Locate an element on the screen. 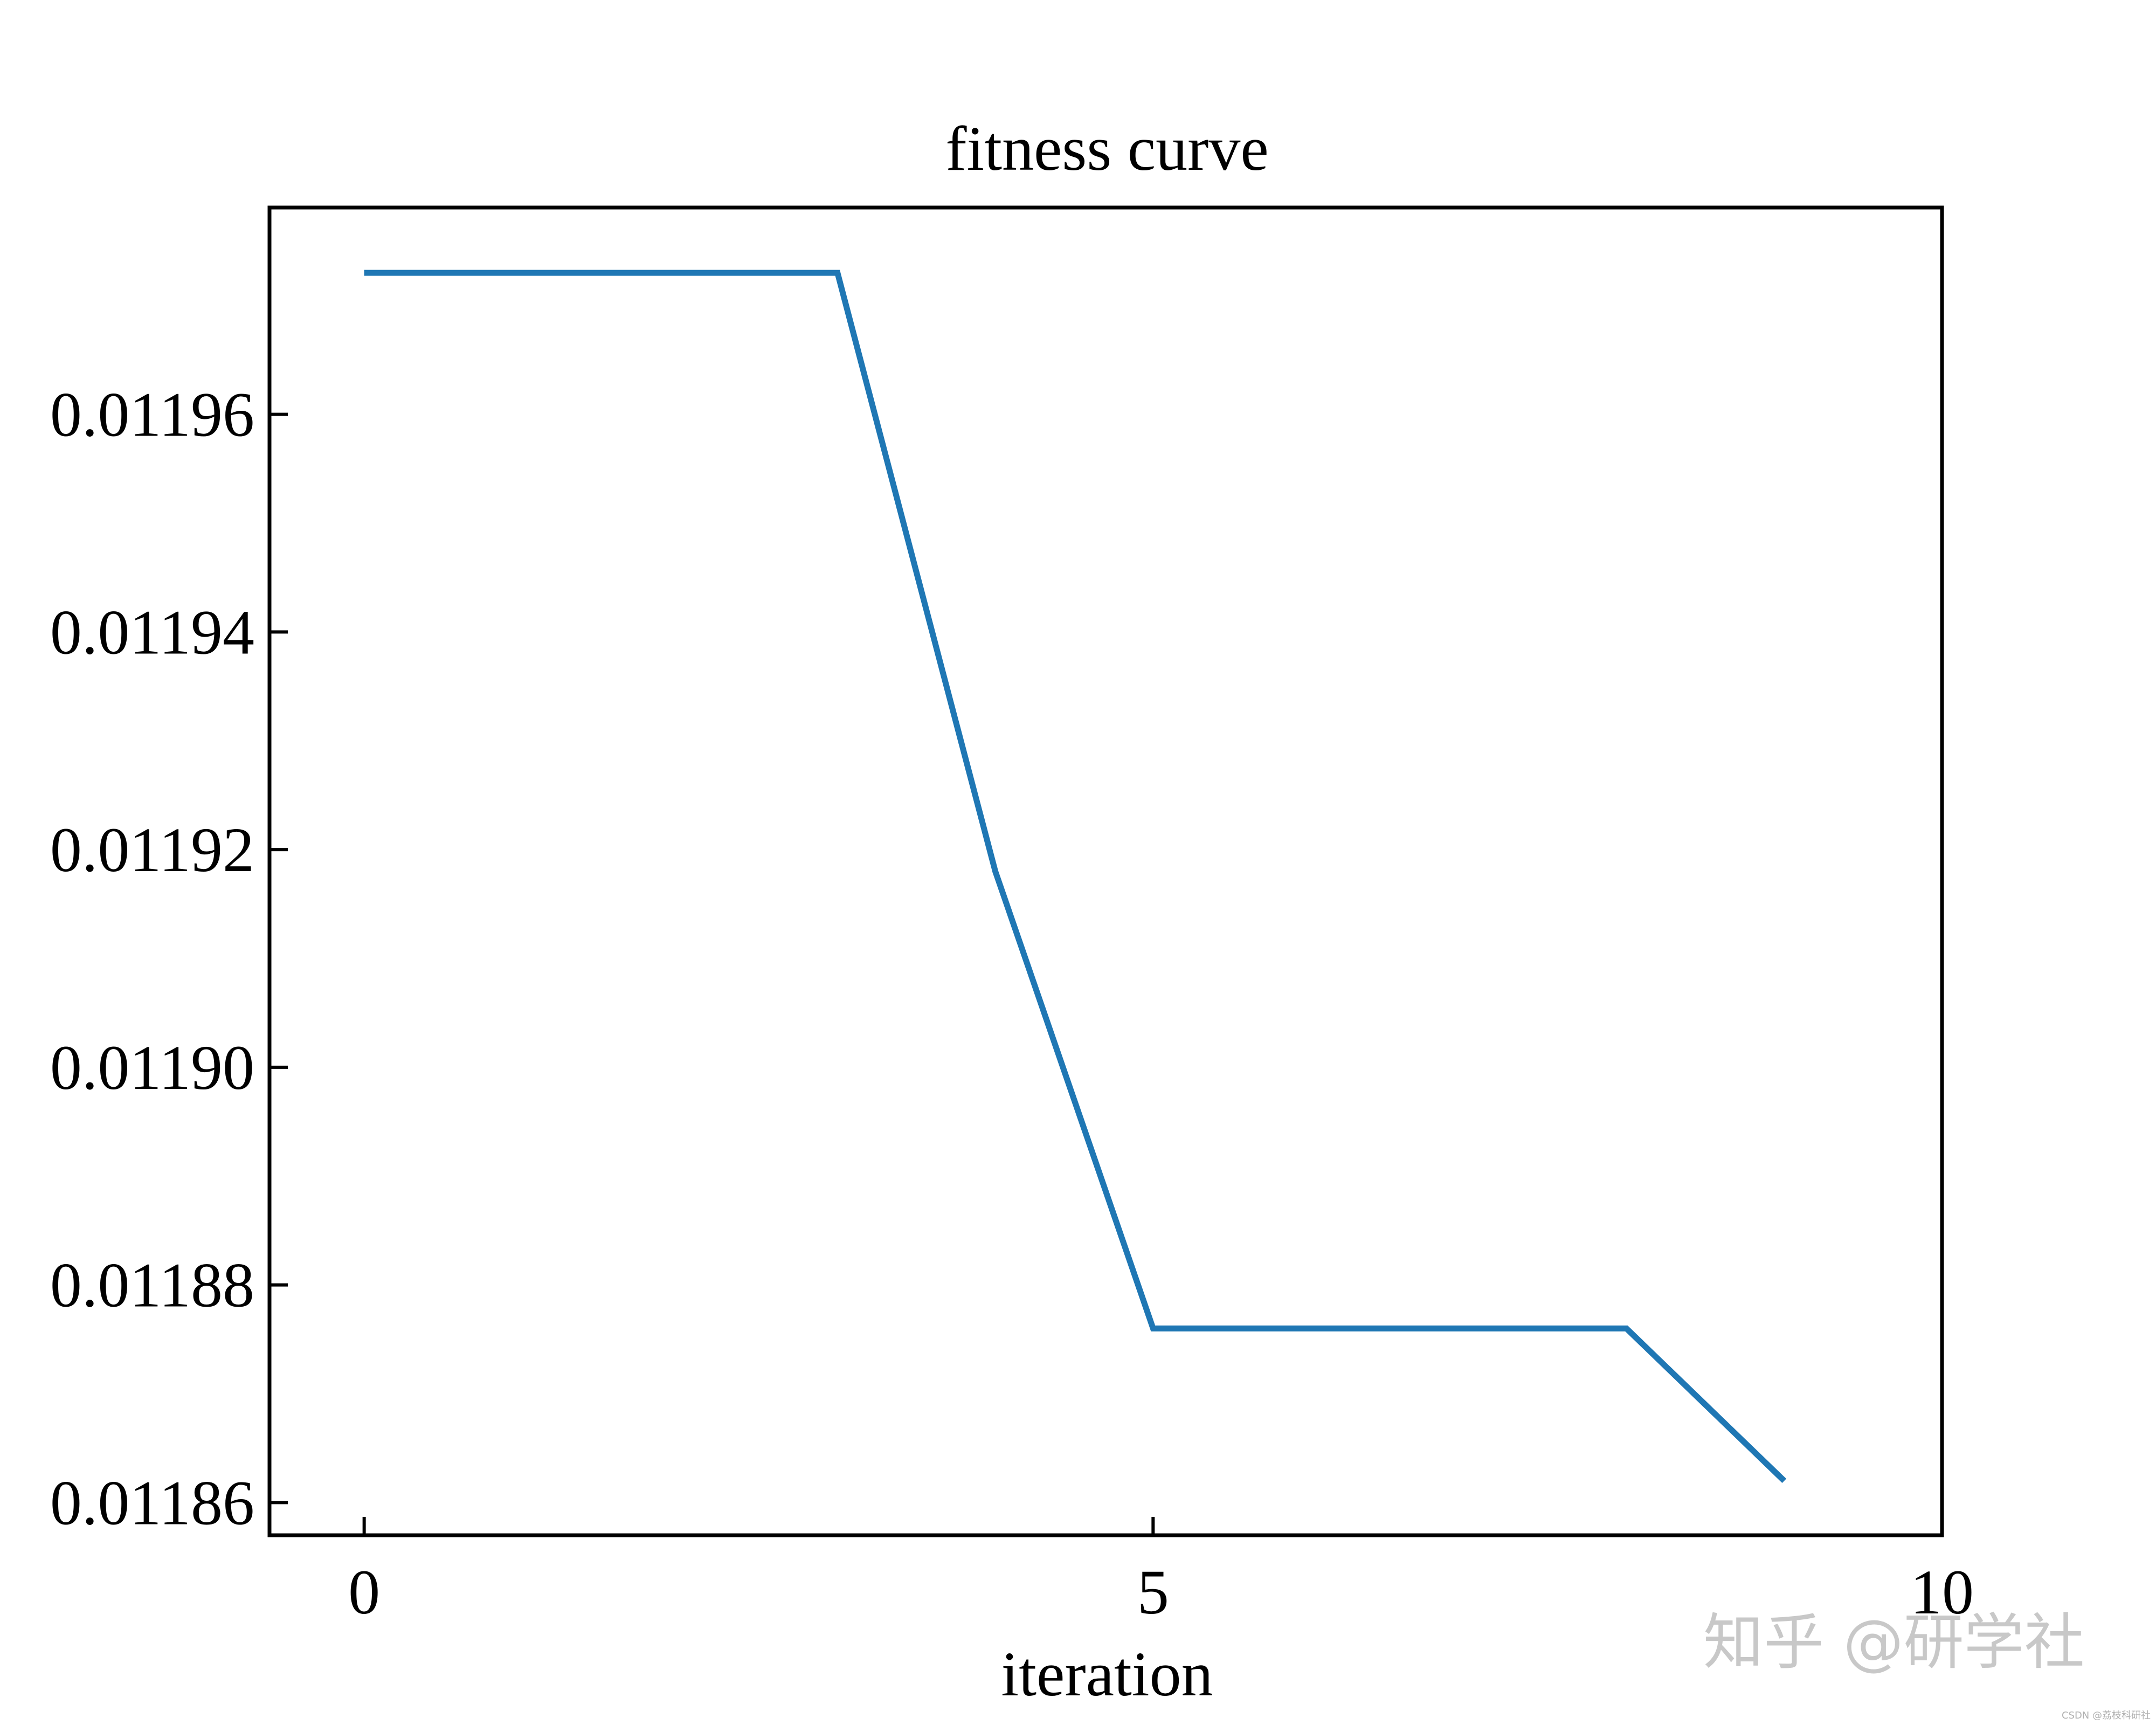  x-axis-label: iteration is located at coordinates (1107, 1674).